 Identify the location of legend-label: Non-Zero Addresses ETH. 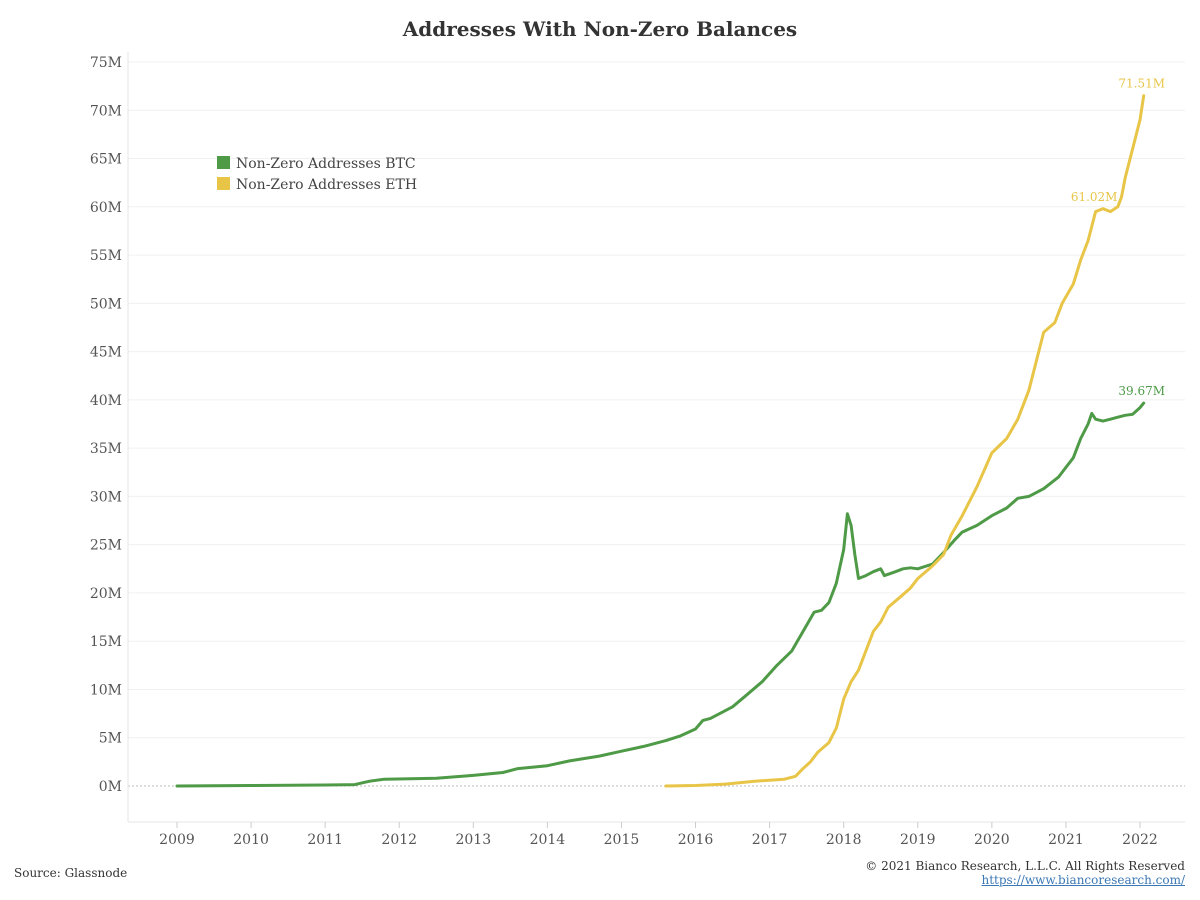
(326, 185).